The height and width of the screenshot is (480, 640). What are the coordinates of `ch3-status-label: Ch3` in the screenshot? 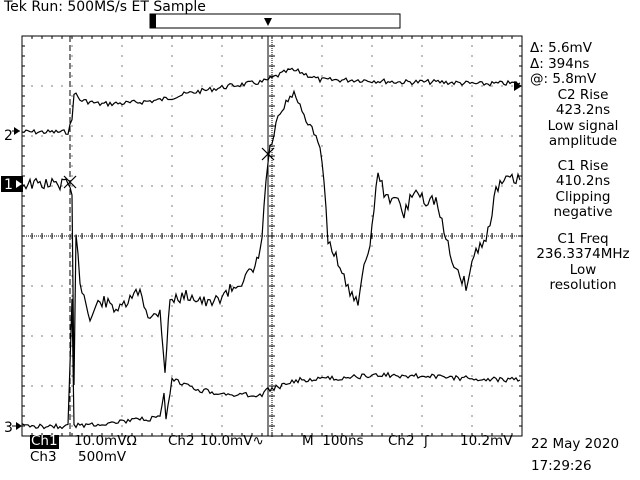 It's located at (43, 457).